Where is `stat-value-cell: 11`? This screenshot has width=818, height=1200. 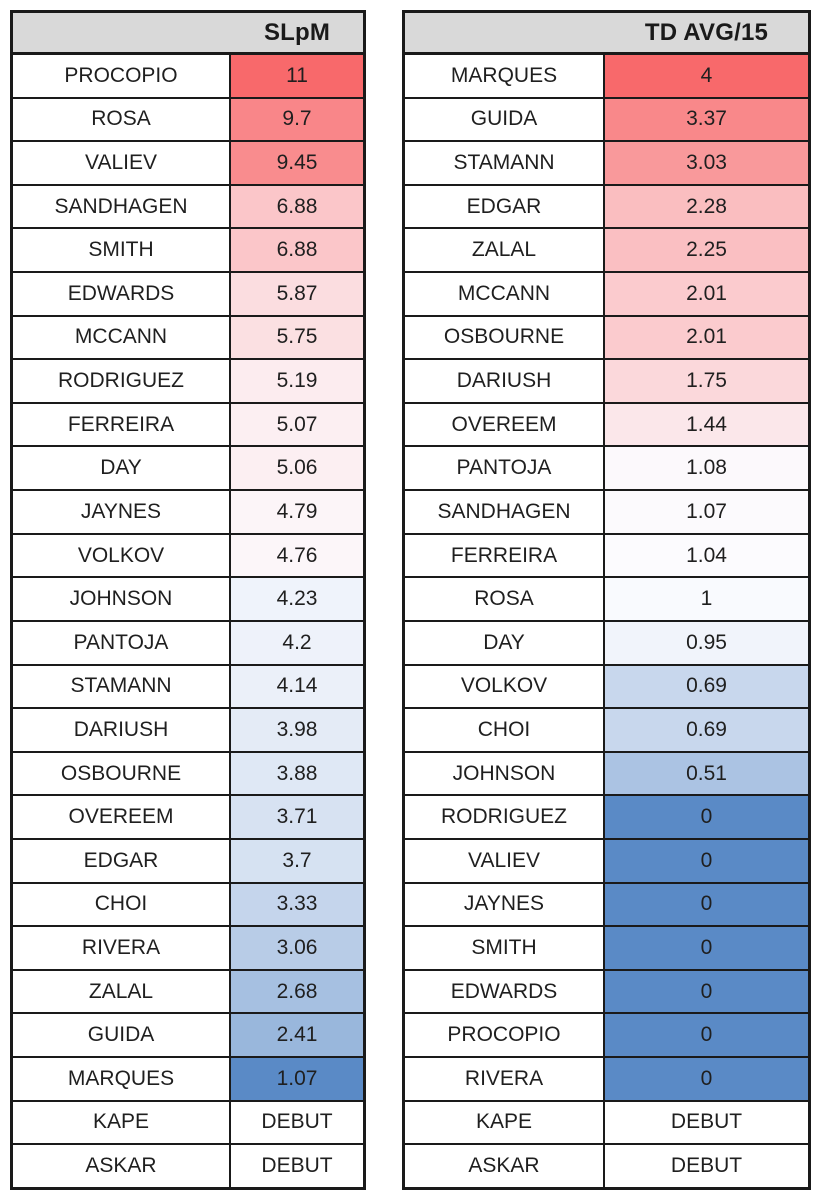 stat-value-cell: 11 is located at coordinates (297, 76).